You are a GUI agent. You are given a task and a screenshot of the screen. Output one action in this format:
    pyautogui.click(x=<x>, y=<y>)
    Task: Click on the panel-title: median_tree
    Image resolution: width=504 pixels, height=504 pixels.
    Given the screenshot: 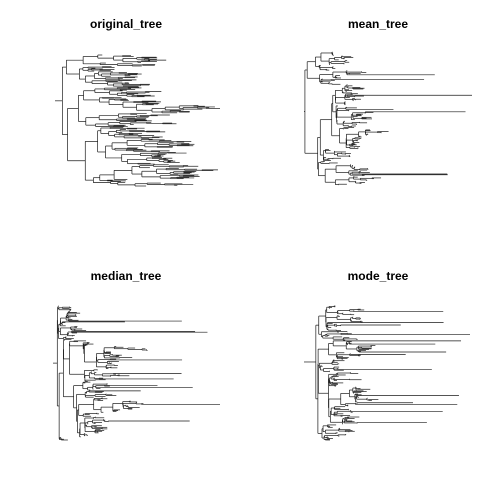 What is the action you would take?
    pyautogui.click(x=126, y=276)
    